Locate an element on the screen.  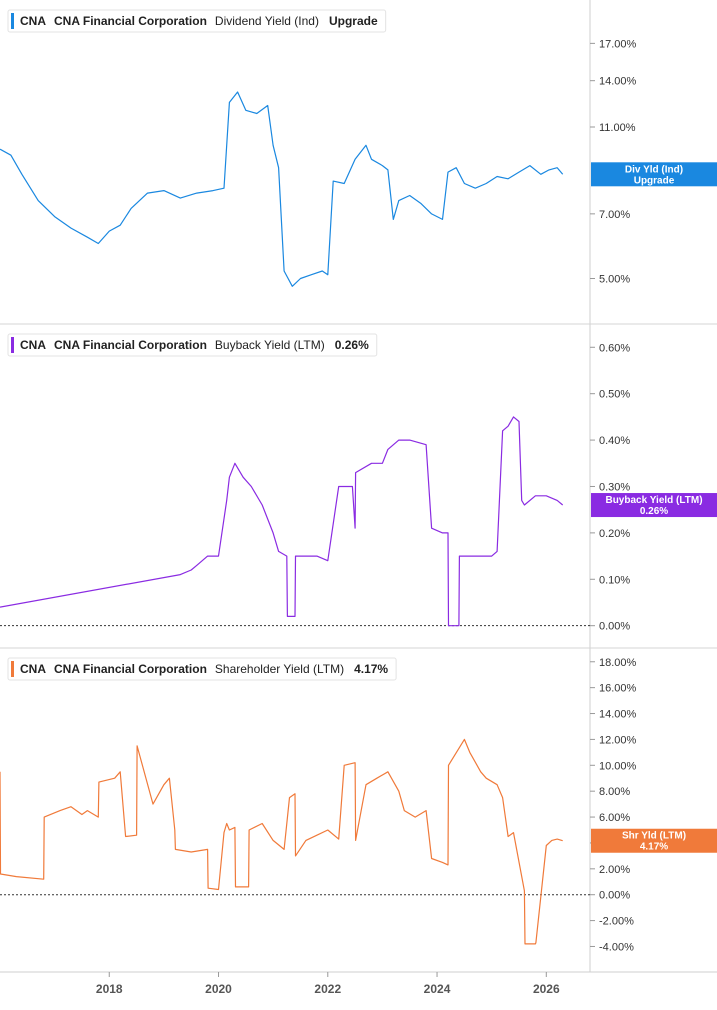
last-value-tag-label: Div Yld (Ind) is located at coordinates (654, 169).